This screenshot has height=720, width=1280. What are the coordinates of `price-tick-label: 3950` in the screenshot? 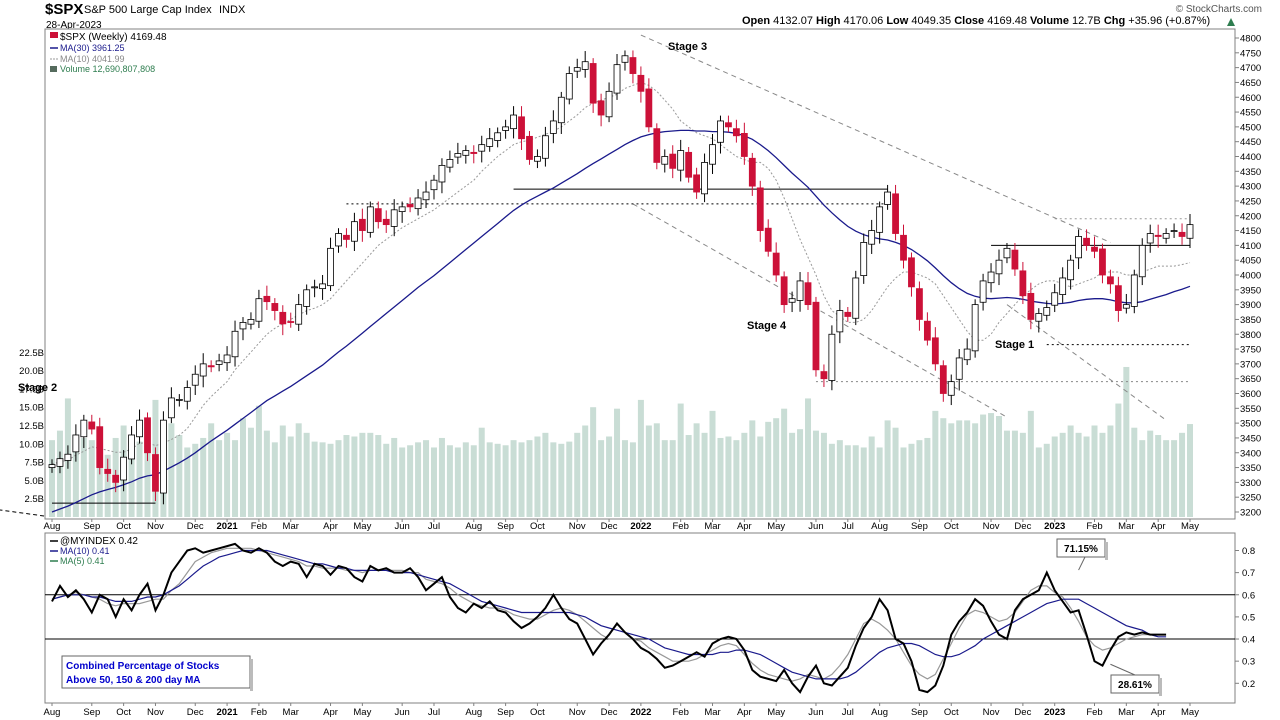 It's located at (1250, 290).